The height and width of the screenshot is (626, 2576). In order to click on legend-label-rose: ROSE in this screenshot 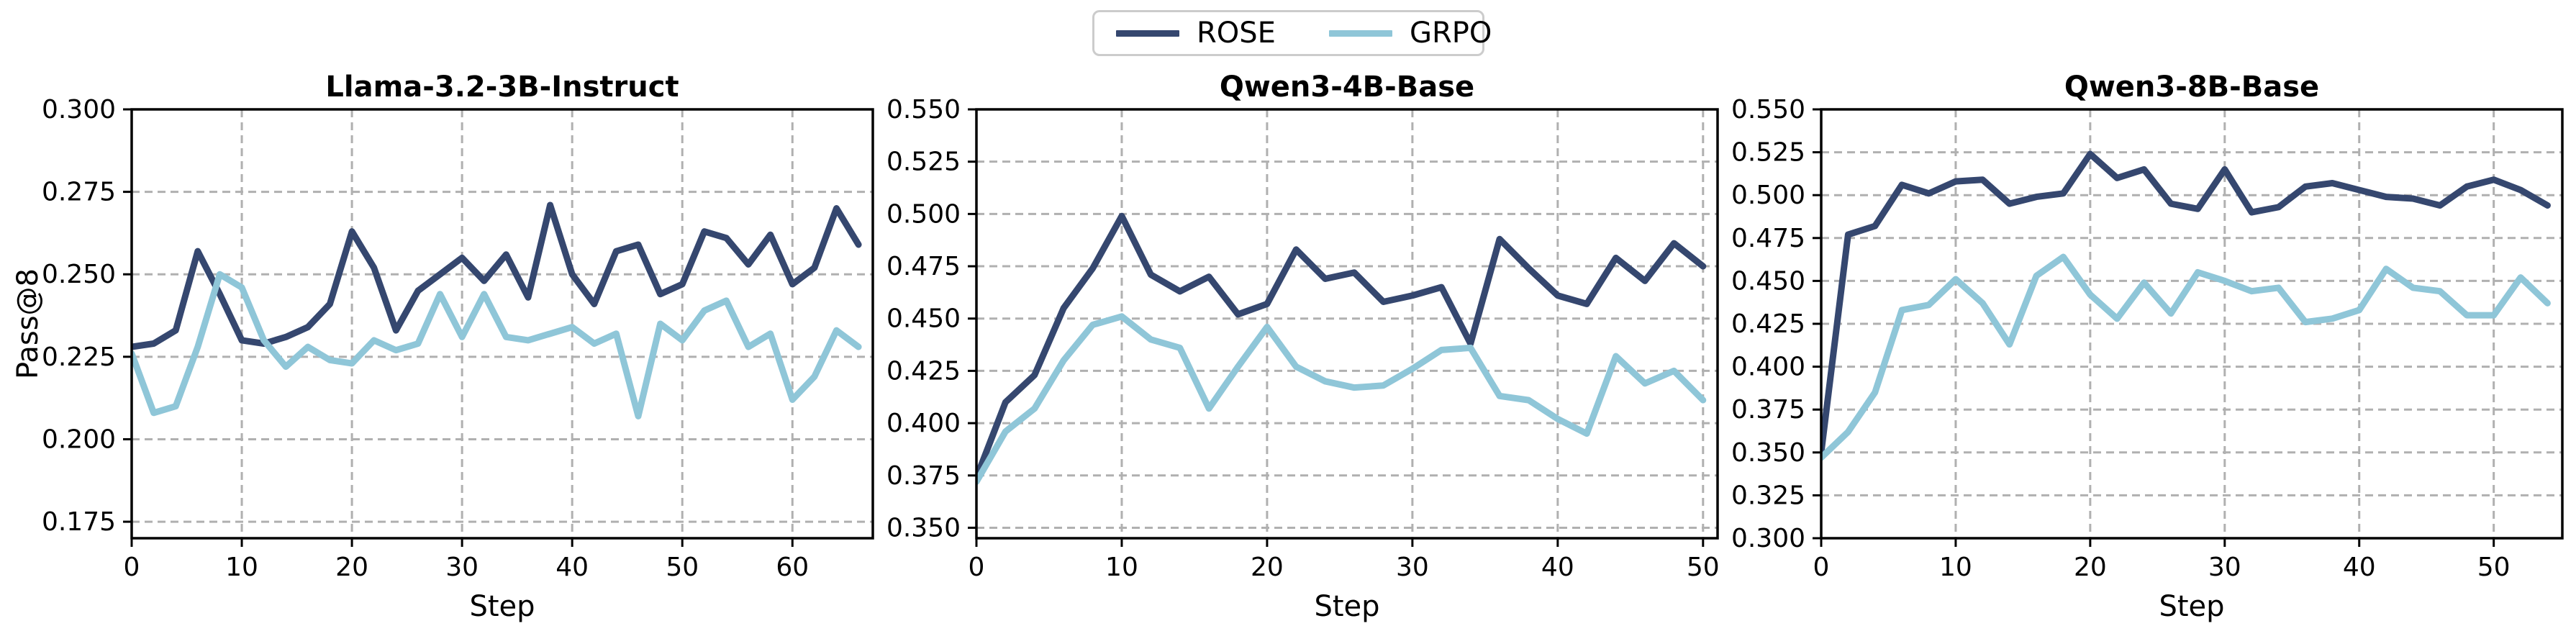, I will do `click(1236, 33)`.